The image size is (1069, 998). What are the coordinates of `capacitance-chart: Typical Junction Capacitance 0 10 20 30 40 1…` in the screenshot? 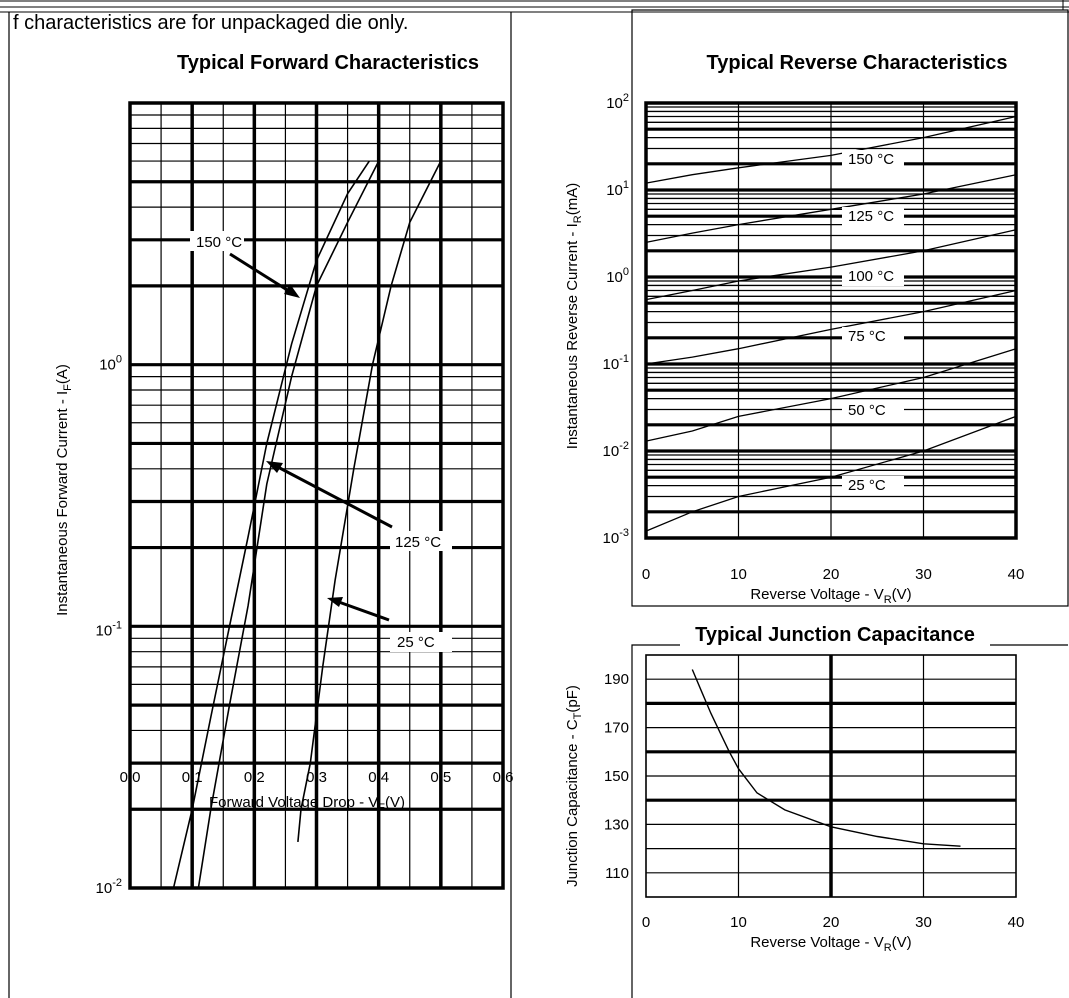 It's located at (794, 789).